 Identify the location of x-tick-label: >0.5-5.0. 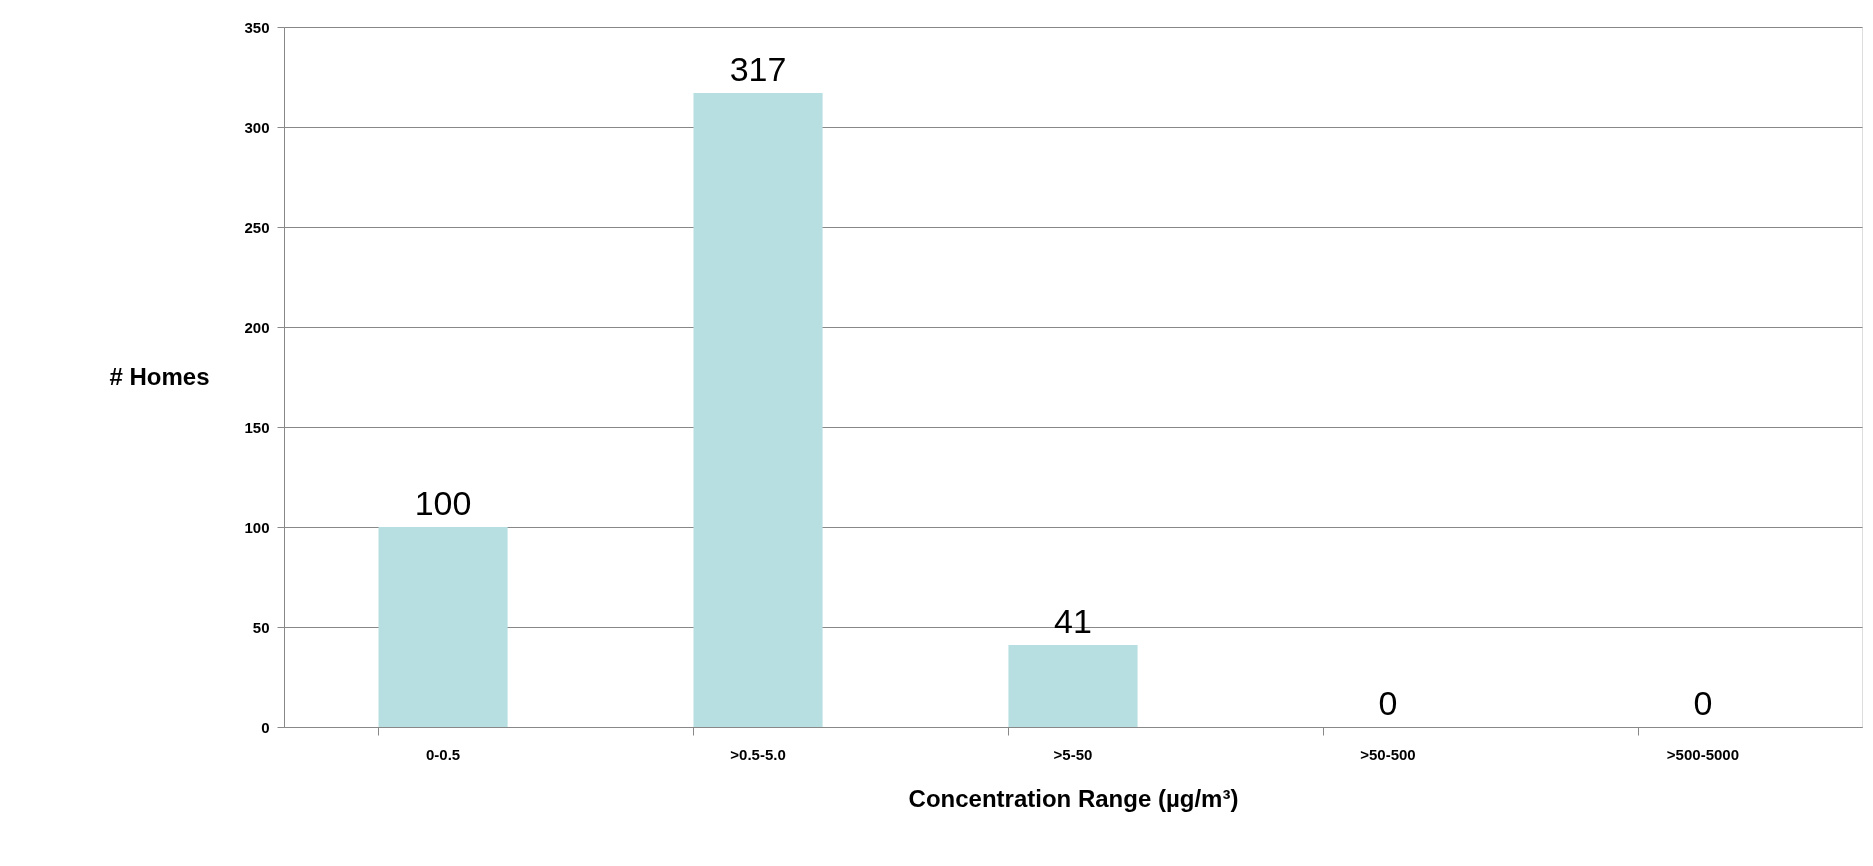
(758, 754).